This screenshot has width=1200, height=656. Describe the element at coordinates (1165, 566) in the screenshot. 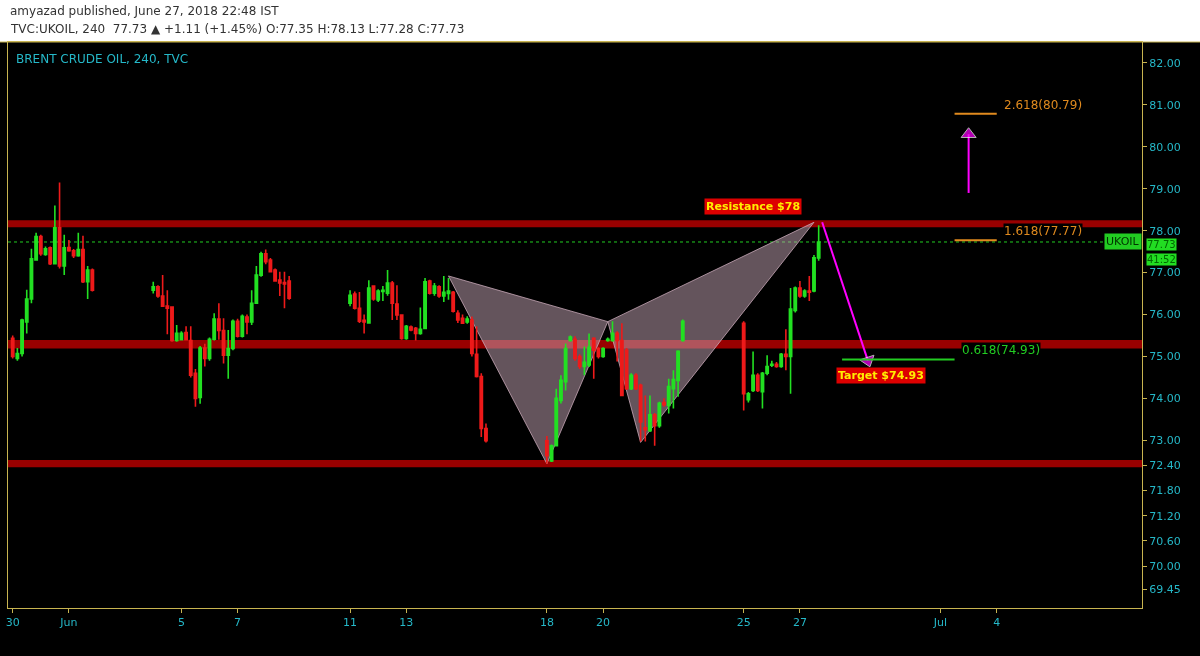

I see `y-tick-label: 70.00` at that location.